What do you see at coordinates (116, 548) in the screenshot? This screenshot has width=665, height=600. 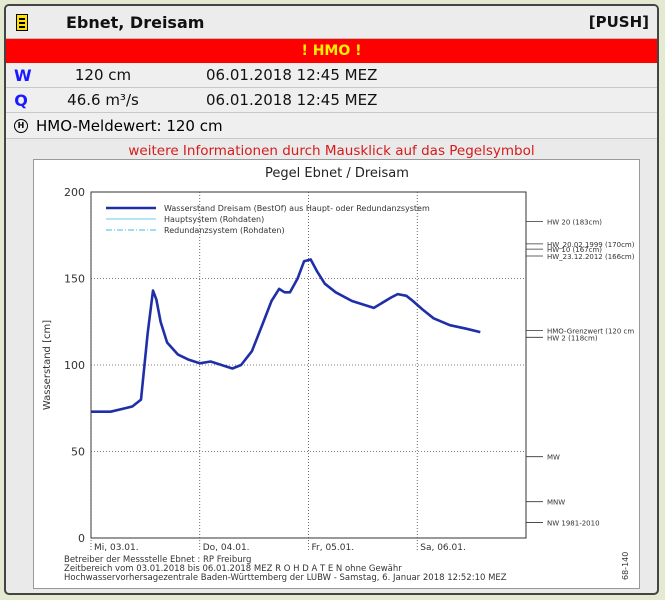 I see `x-tick-label-0: Mi, 03.01.` at bounding box center [116, 548].